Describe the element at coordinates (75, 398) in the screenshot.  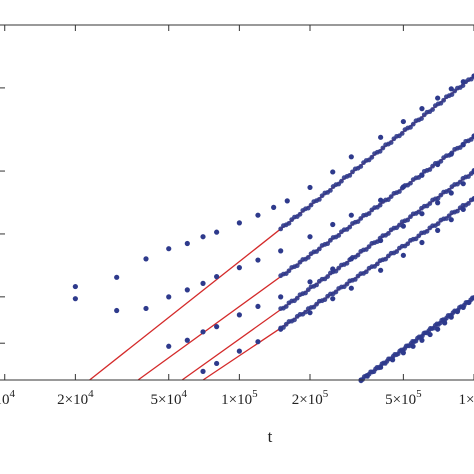
I see `x-tick-label: 2×10⁴` at that location.